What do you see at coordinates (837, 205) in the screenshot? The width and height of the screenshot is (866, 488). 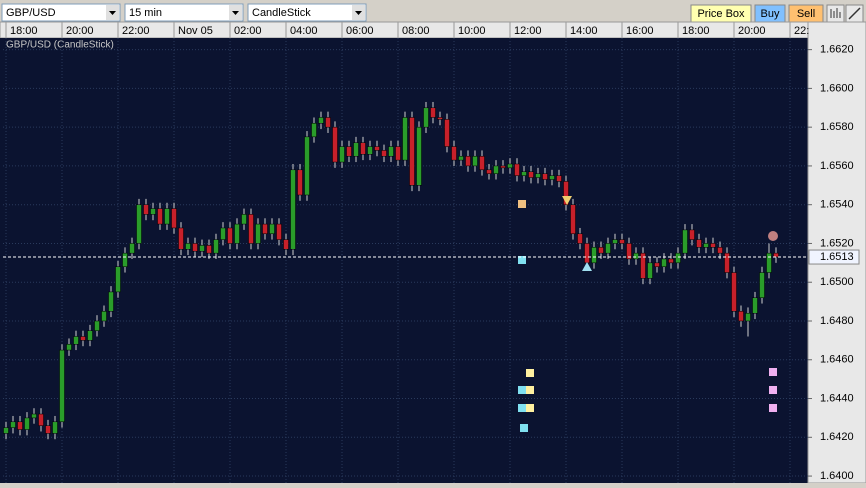 I see `y-tick-label: 1.6540` at bounding box center [837, 205].